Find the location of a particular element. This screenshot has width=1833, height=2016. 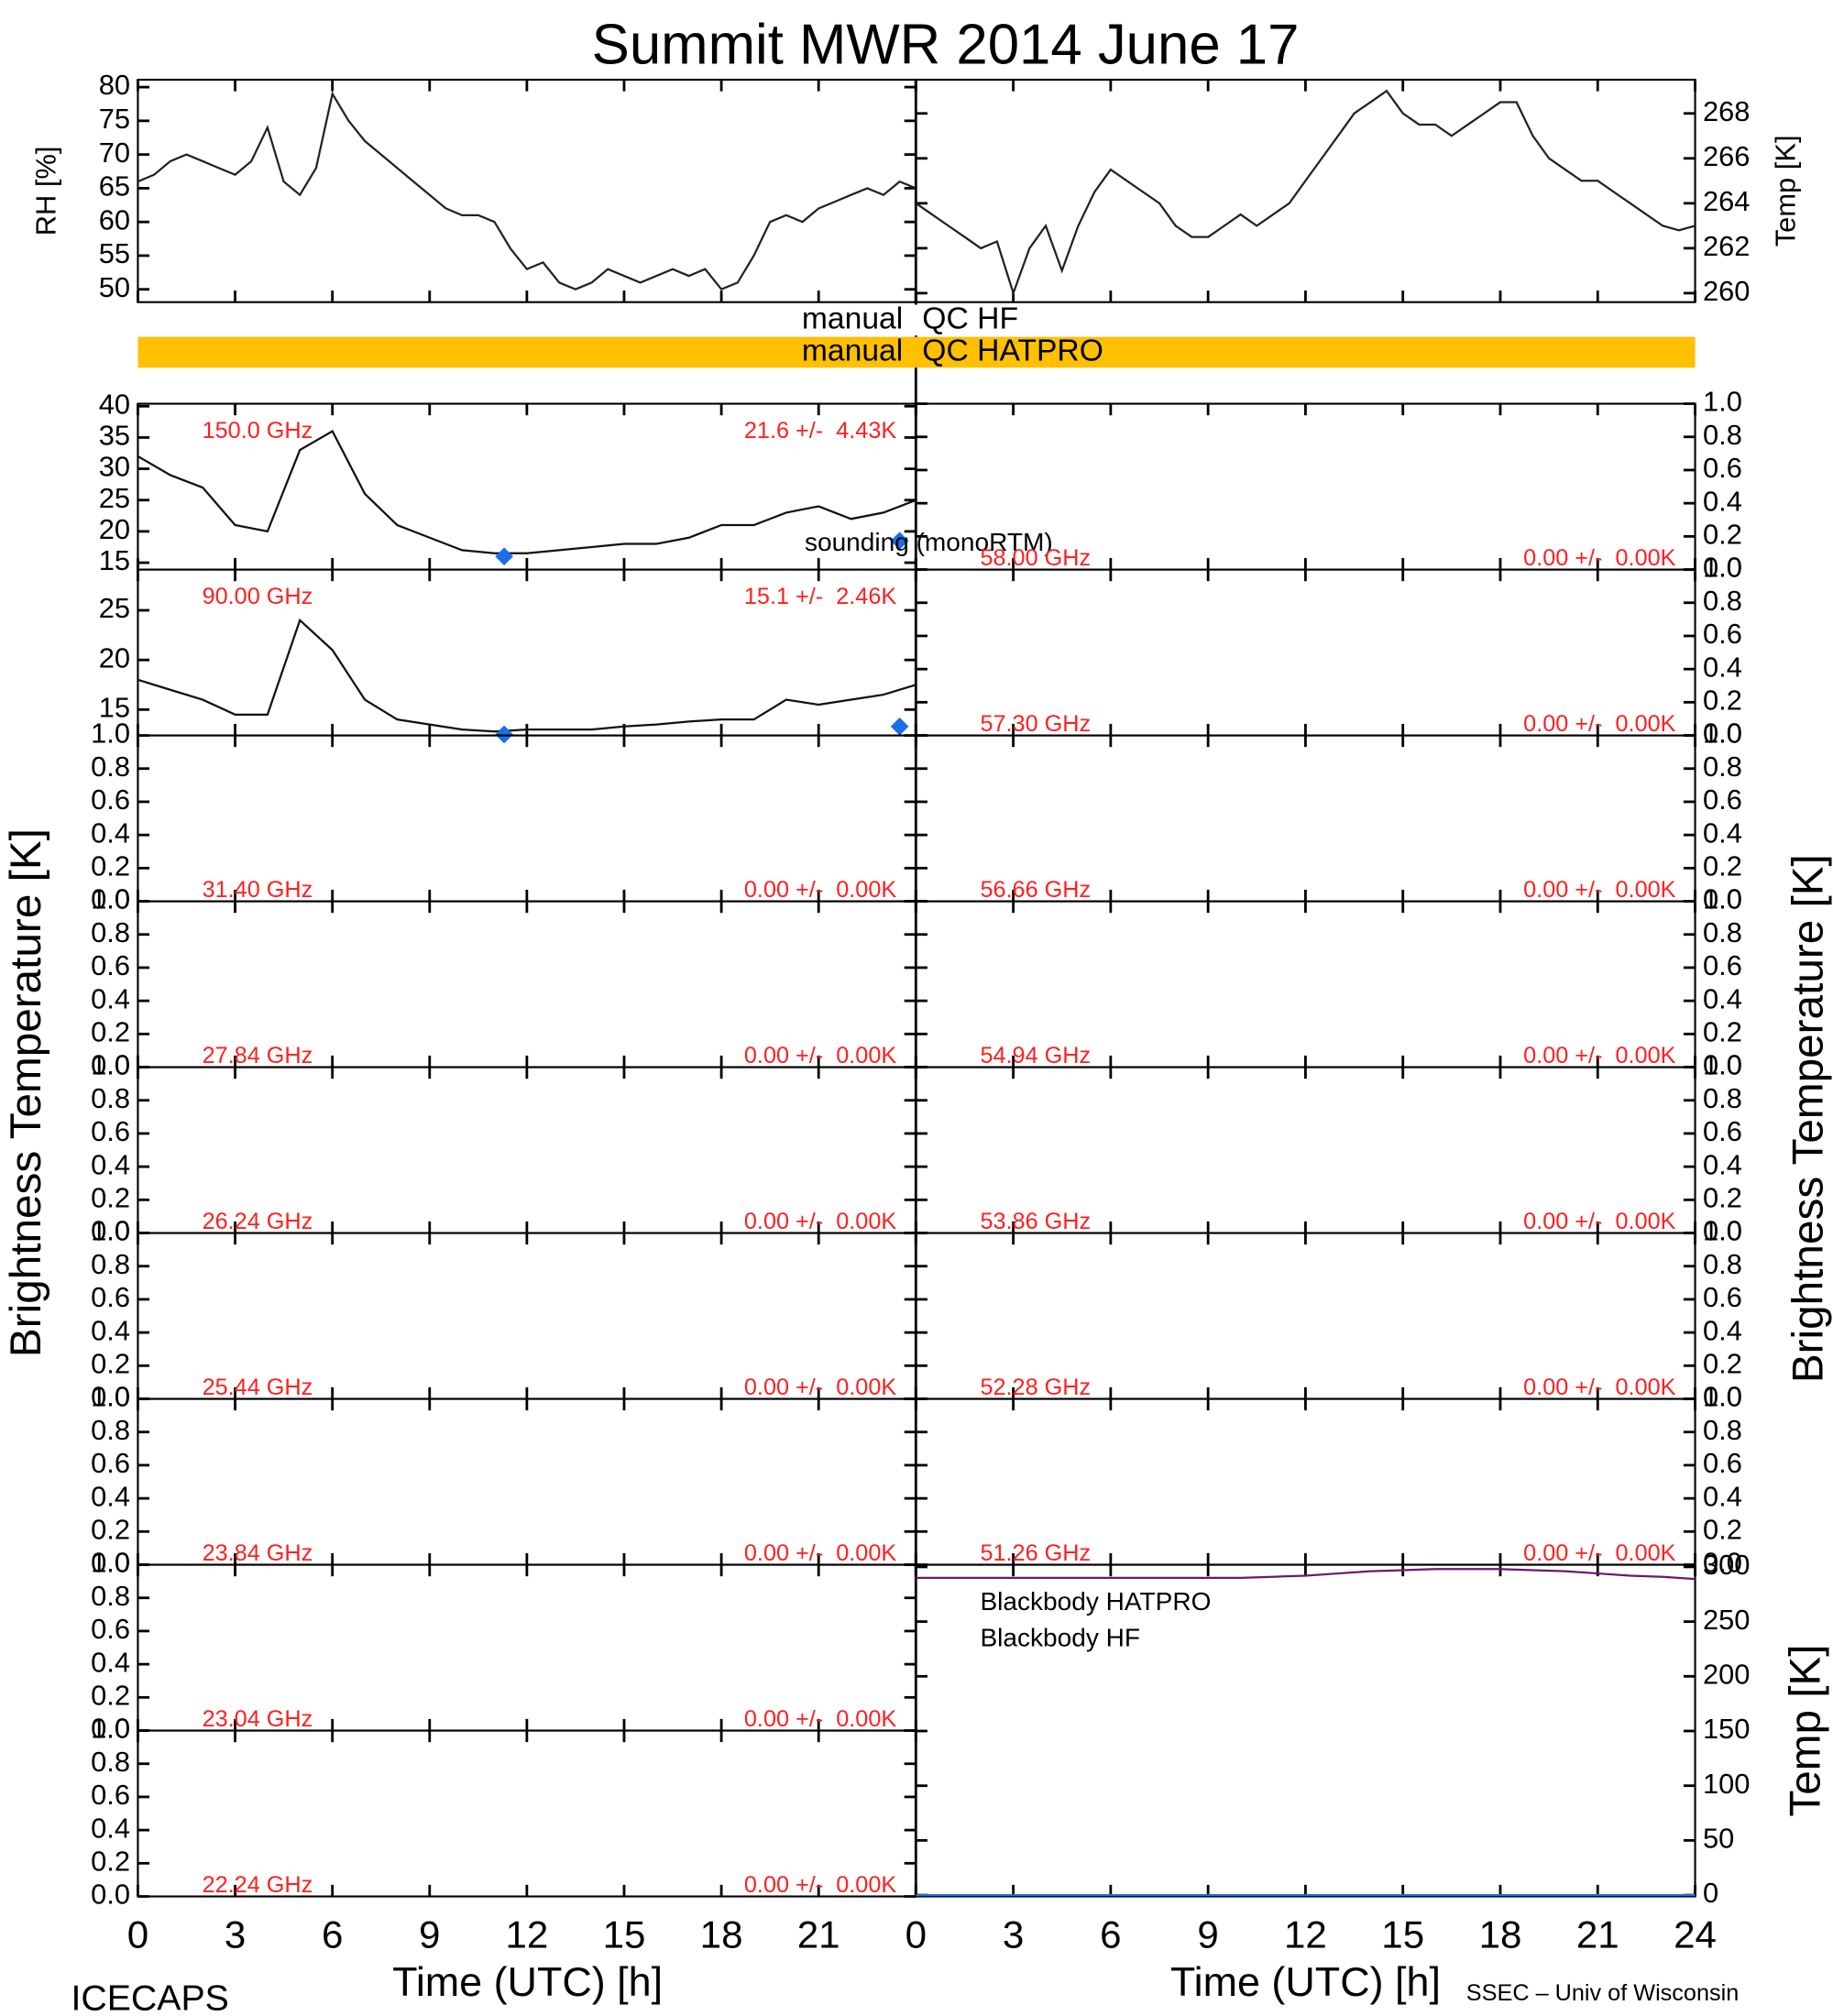

frequency-label: 25.44 GHz is located at coordinates (258, 1387).